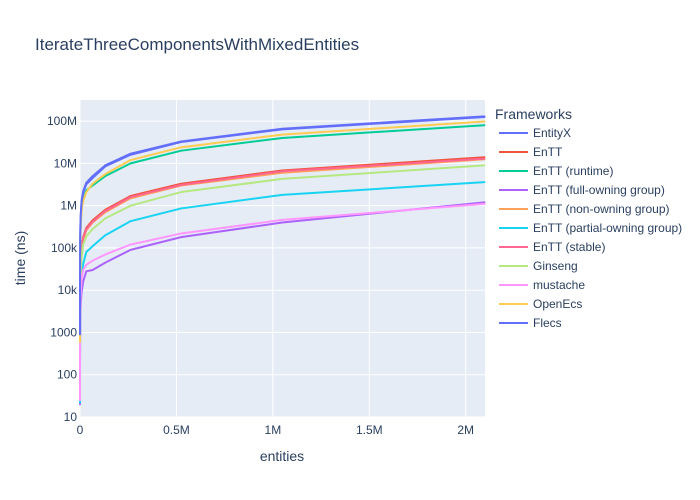  What do you see at coordinates (71, 417) in the screenshot?
I see `y-tick-label: 10` at bounding box center [71, 417].